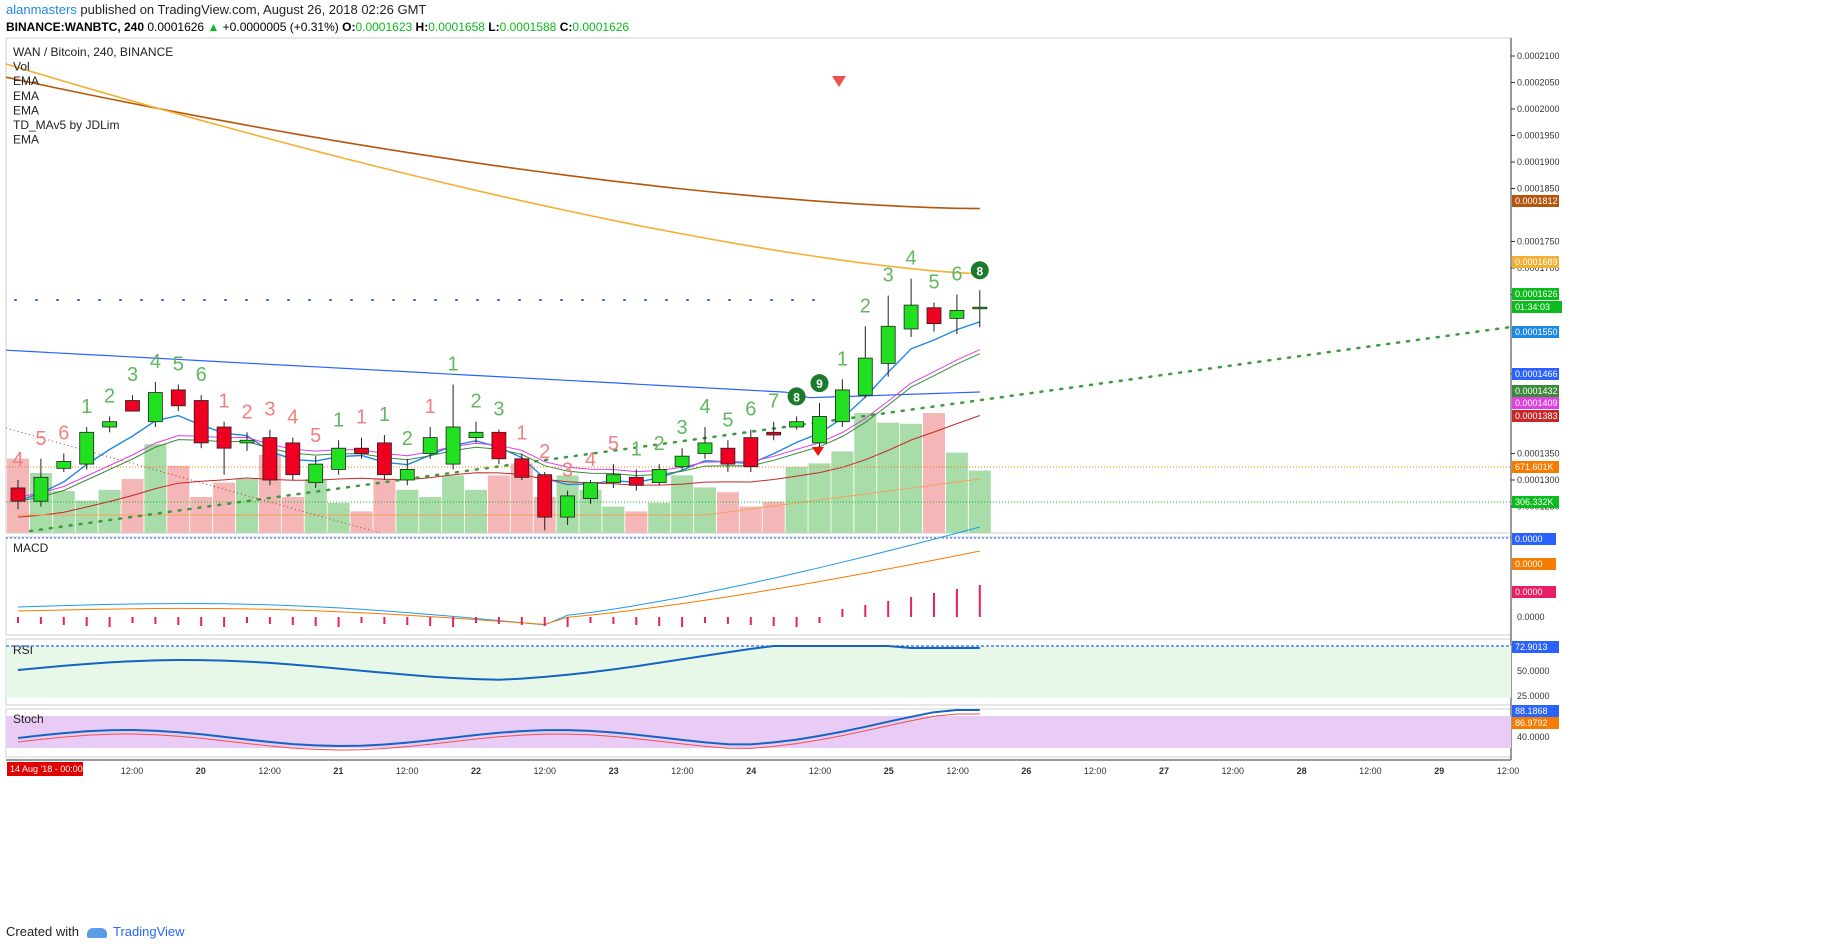 This screenshot has width=1828, height=945. Describe the element at coordinates (456, 27) in the screenshot. I see `high-value: 0.0001658` at that location.